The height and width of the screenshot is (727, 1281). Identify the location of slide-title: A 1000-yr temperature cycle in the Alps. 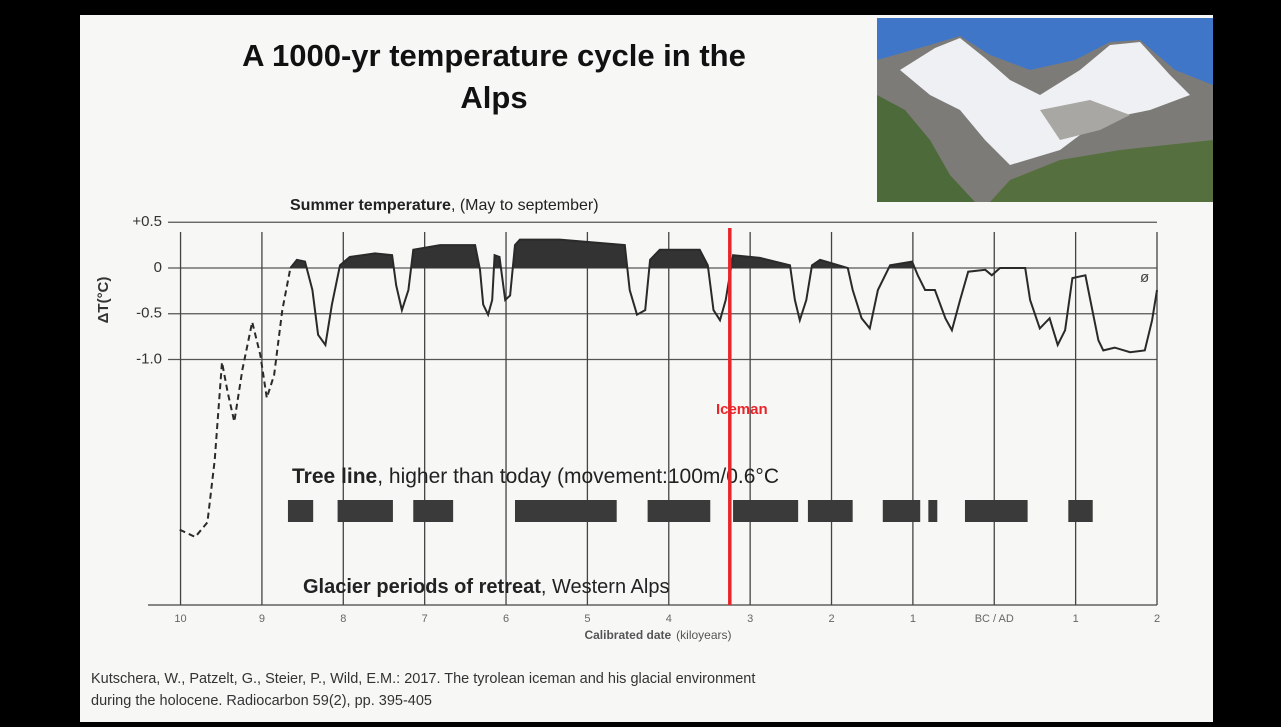
(494, 76).